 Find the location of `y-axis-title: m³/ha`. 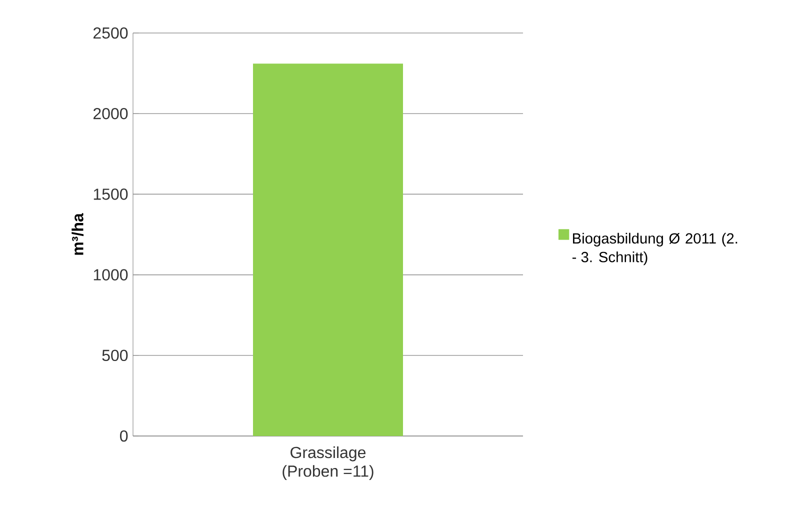

y-axis-title: m³/ha is located at coordinates (78, 234).